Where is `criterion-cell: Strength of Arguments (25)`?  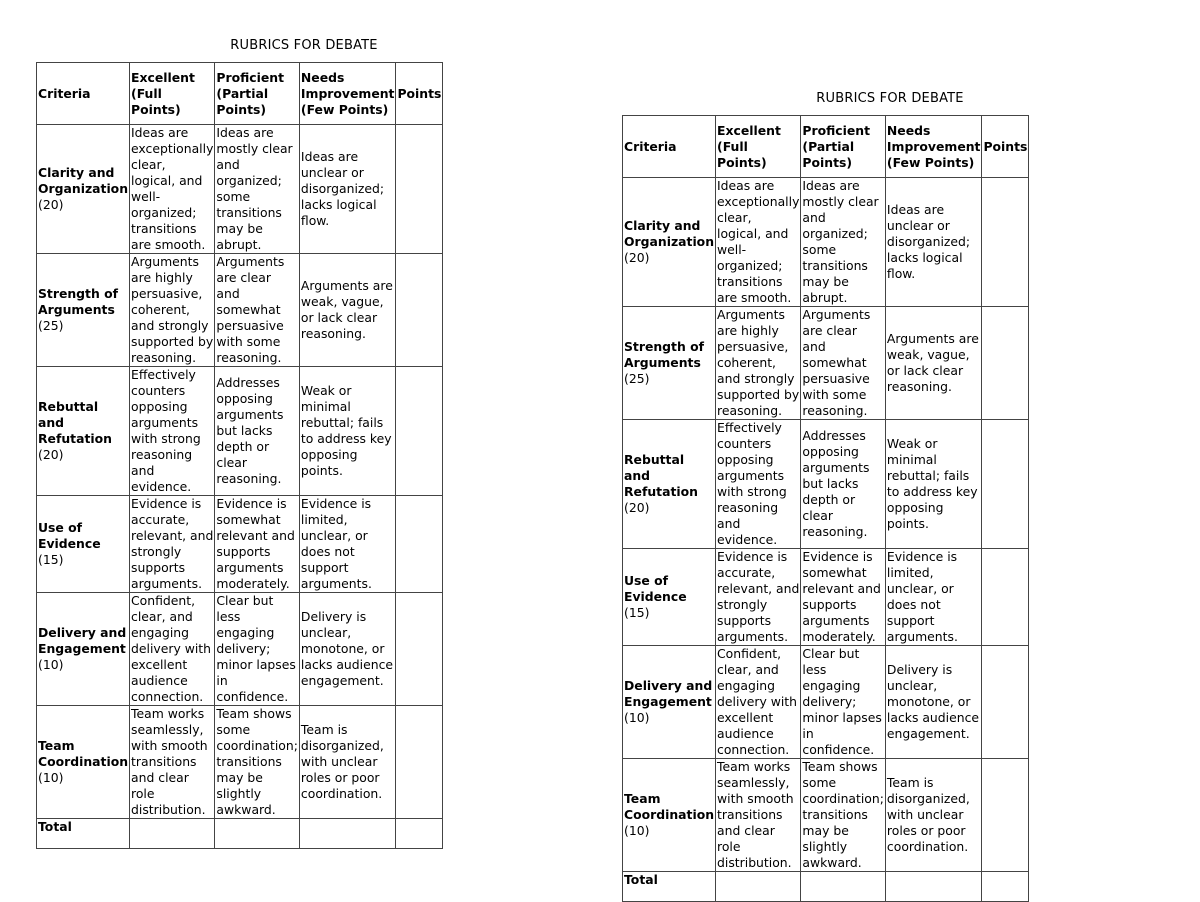
criterion-cell: Strength of Arguments (25) is located at coordinates (83, 310).